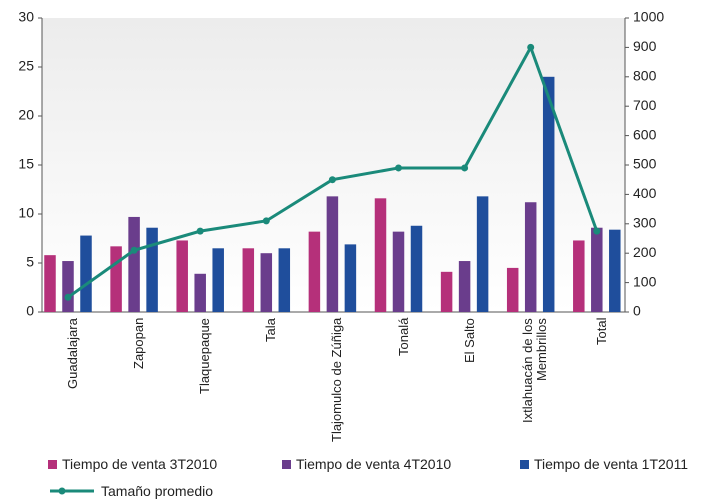 This screenshot has height=502, width=718. I want to click on legend-item: Tiempo de venta 4T2010, so click(366, 464).